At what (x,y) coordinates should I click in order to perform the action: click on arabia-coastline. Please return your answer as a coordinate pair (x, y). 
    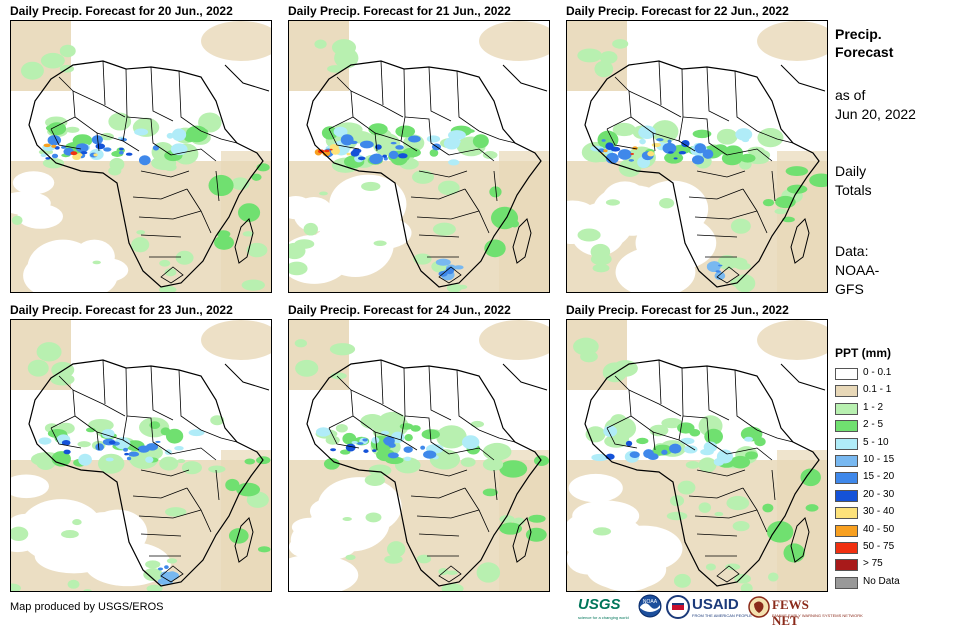
    Looking at the image, I should click on (525, 78).